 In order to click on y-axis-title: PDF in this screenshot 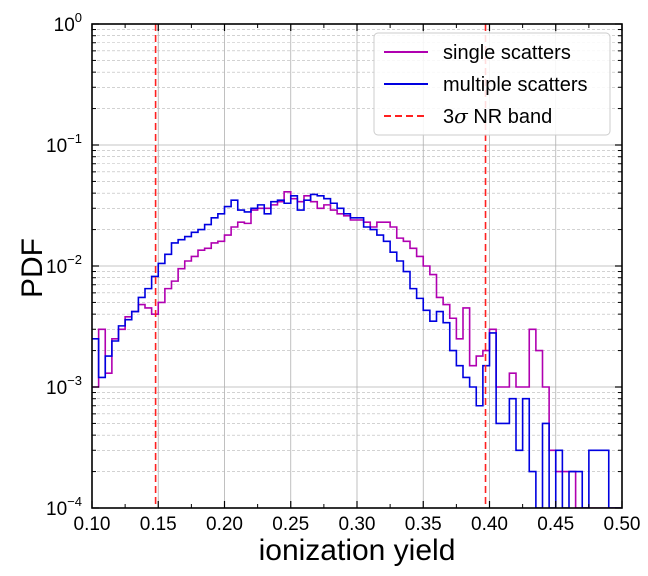, I will do `click(32, 268)`.